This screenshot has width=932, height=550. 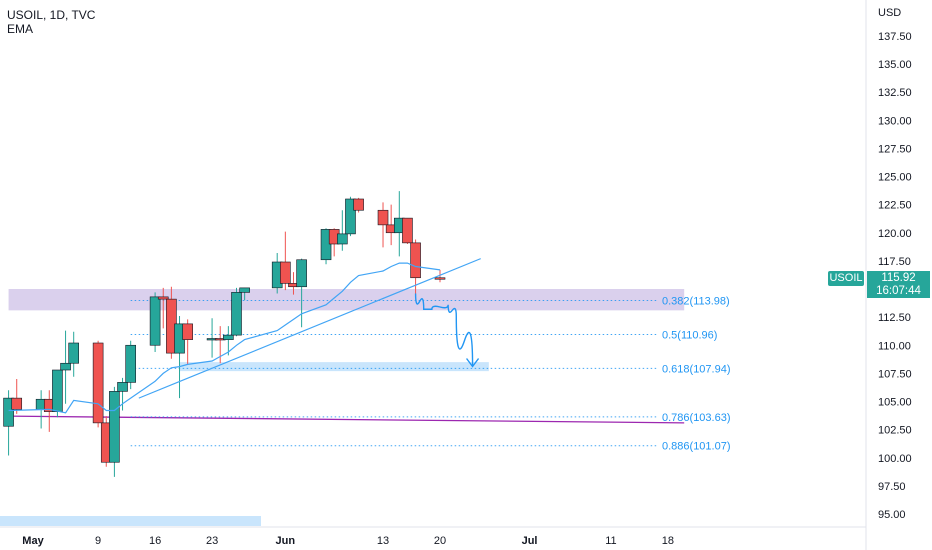 I want to click on time-range-highlight, so click(x=130, y=521).